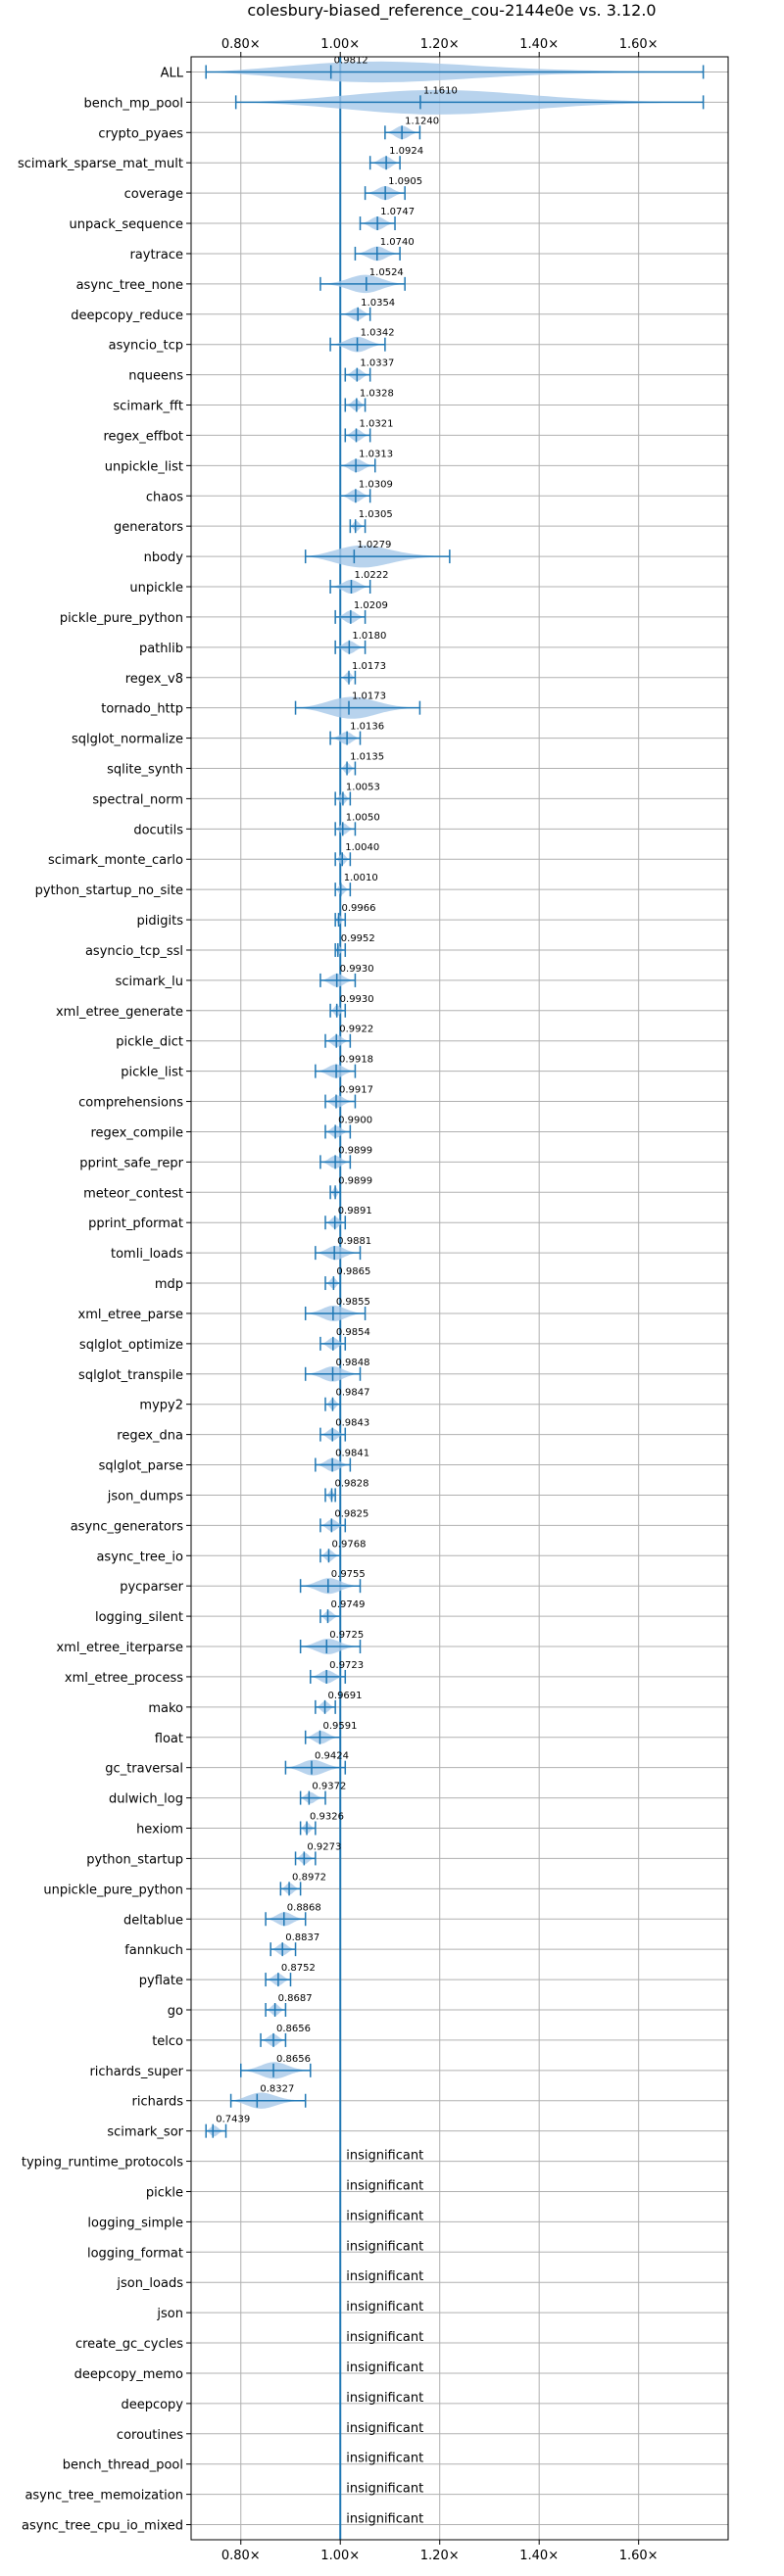 This screenshot has width=784, height=2576. Describe the element at coordinates (153, 1920) in the screenshot. I see `benchmark-label: deltablue` at that location.